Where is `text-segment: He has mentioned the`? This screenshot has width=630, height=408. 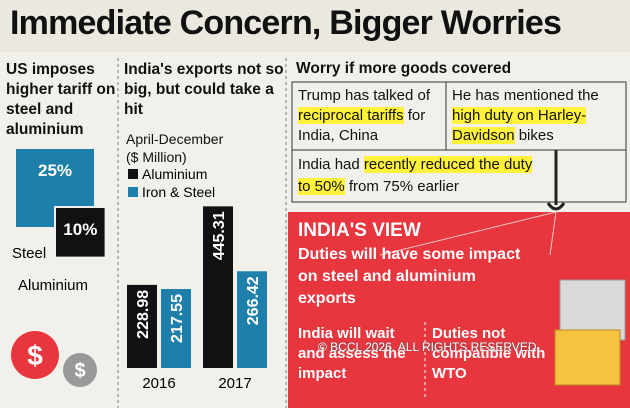 text-segment: He has mentioned the is located at coordinates (525, 95).